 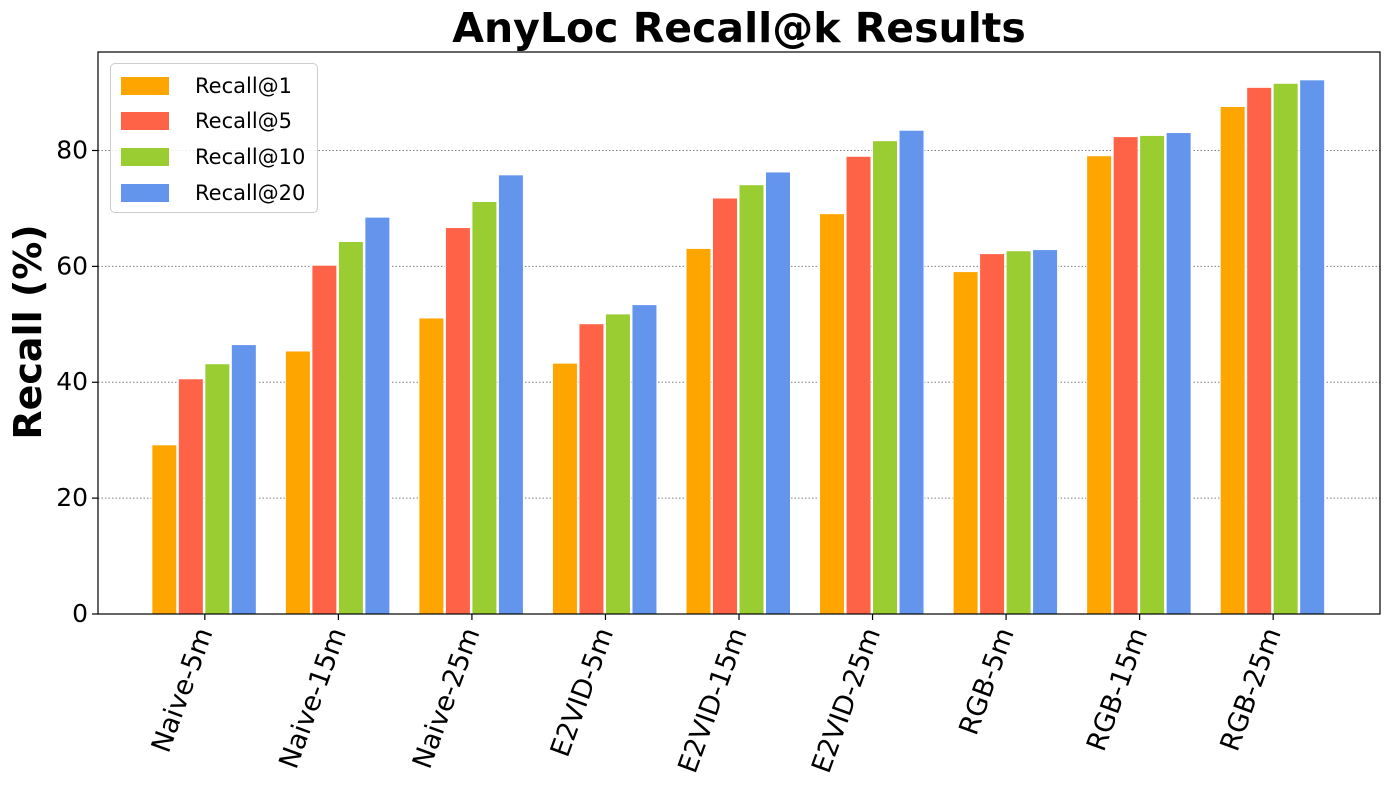 I want to click on y-tick-label: 80, so click(x=72, y=149).